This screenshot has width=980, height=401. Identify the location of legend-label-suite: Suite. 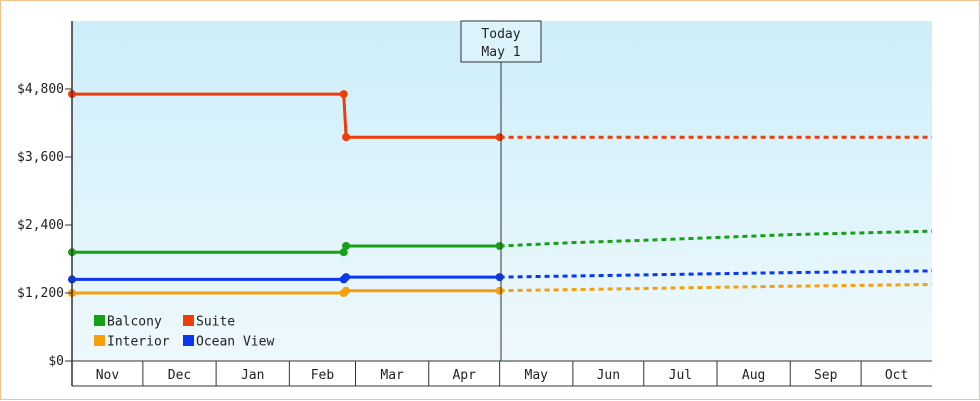
(215, 322).